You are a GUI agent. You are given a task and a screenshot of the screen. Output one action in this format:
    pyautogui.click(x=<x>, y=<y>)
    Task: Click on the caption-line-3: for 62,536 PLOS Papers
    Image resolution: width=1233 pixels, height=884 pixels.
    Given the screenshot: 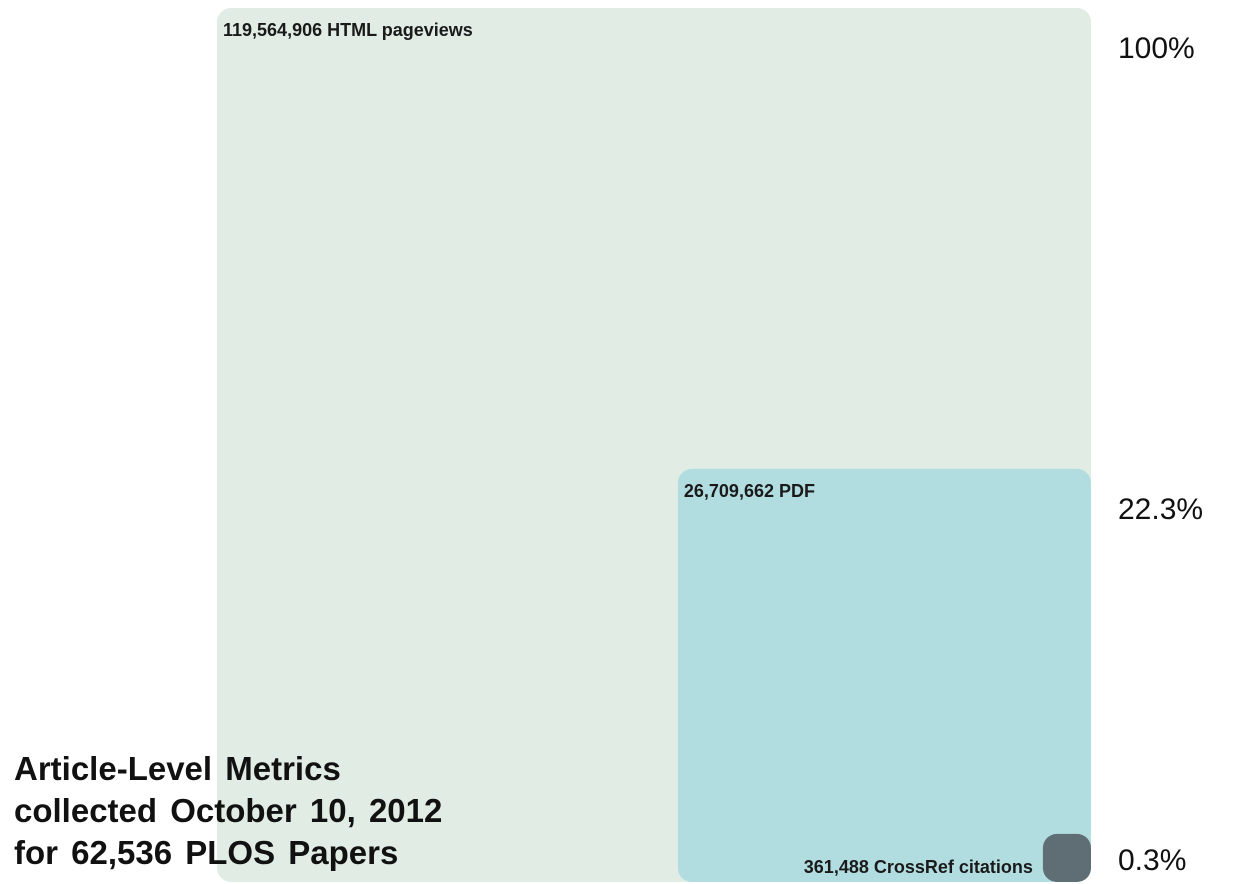 What is the action you would take?
    pyautogui.click(x=206, y=852)
    